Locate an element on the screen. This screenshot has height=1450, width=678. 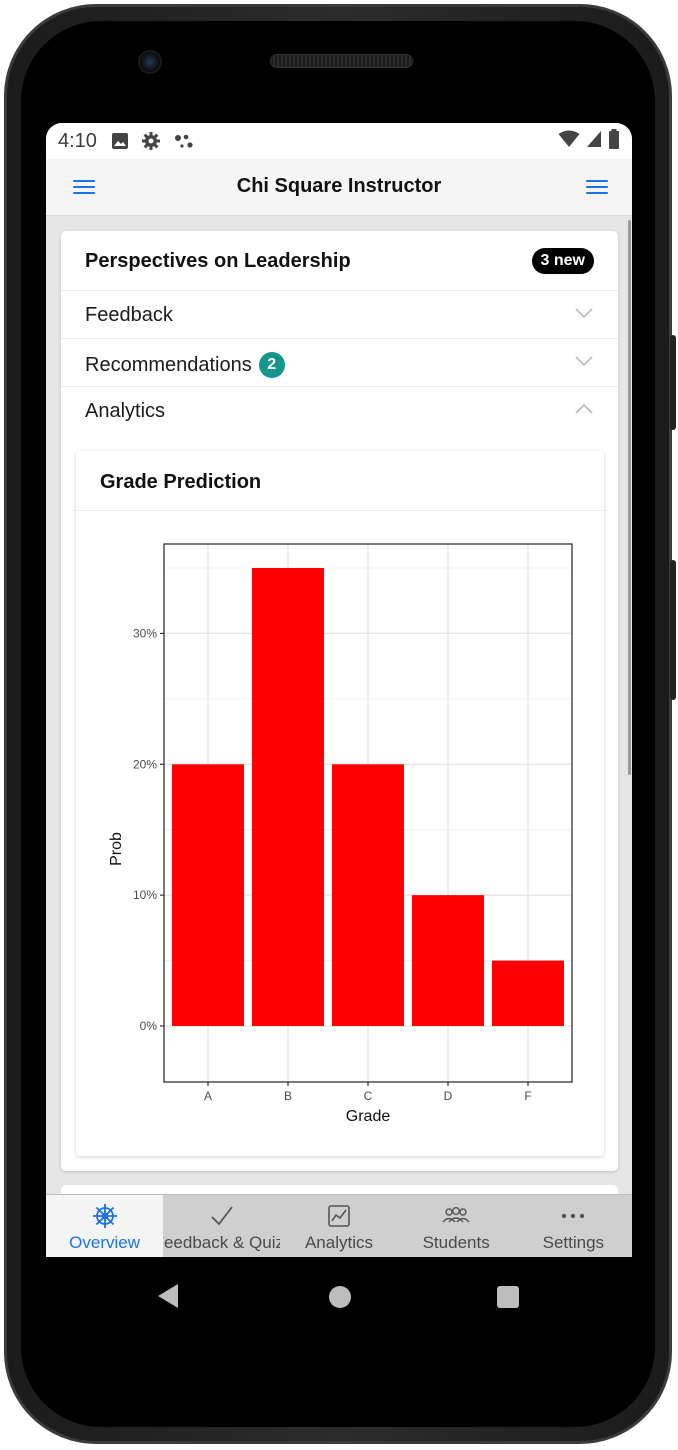
accordion-label: Recommendations is located at coordinates (168, 364).